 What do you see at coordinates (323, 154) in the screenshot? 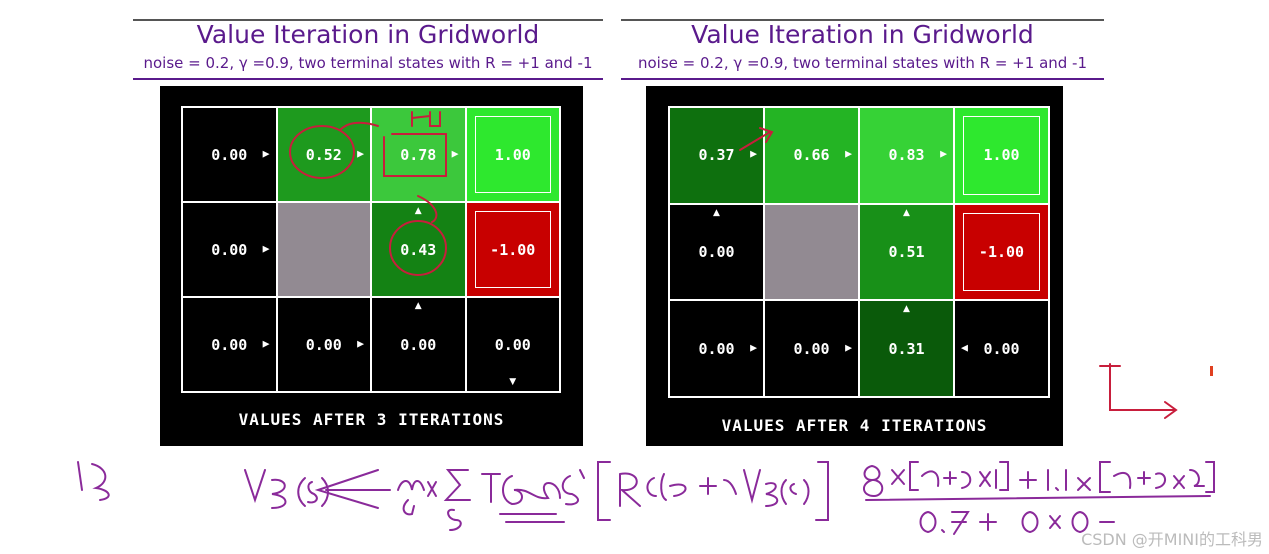
I see `state-value: 0.52` at bounding box center [323, 154].